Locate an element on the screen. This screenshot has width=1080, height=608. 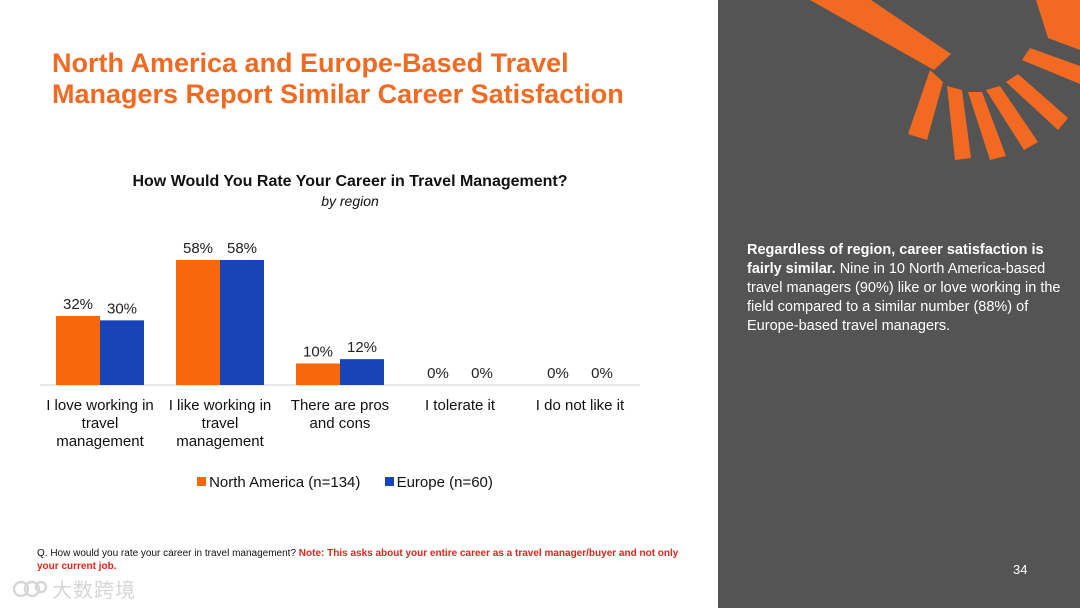
data-label-europe-1: 58% is located at coordinates (242, 248).